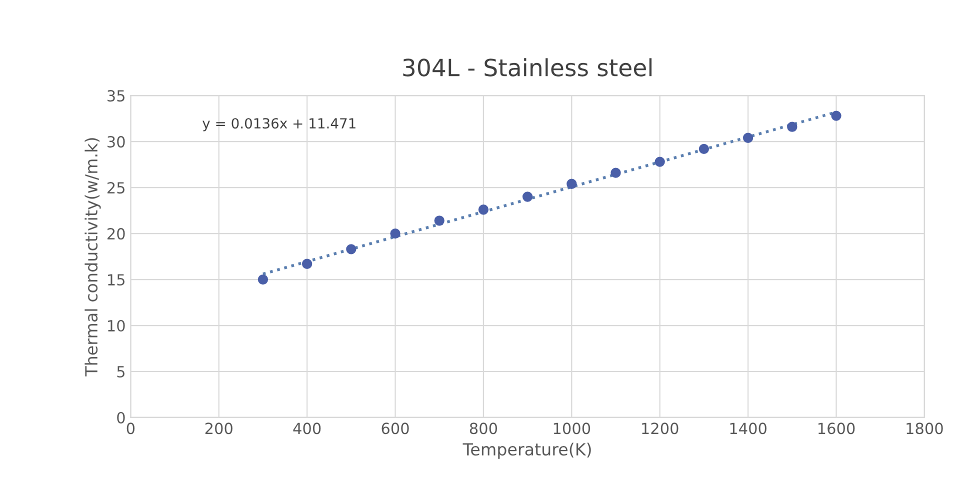  What do you see at coordinates (116, 326) in the screenshot?
I see `y-tick-label: 10` at bounding box center [116, 326].